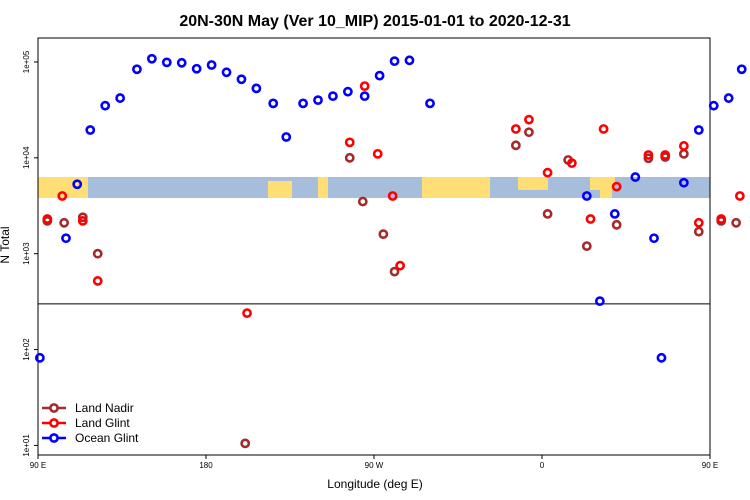 The image size is (750, 500). Describe the element at coordinates (102, 423) in the screenshot. I see `legend-label: Land Glint` at that location.